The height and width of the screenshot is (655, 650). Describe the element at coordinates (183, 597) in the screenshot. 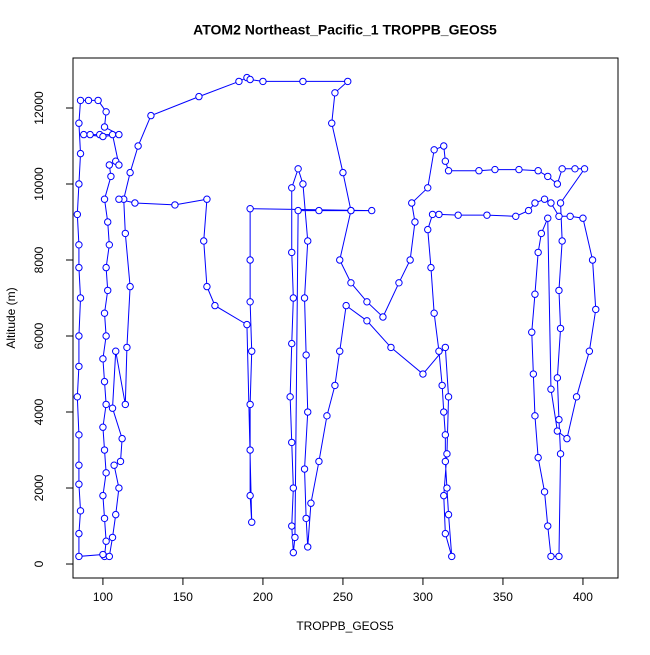

I see `x-tick-label: 150` at that location.